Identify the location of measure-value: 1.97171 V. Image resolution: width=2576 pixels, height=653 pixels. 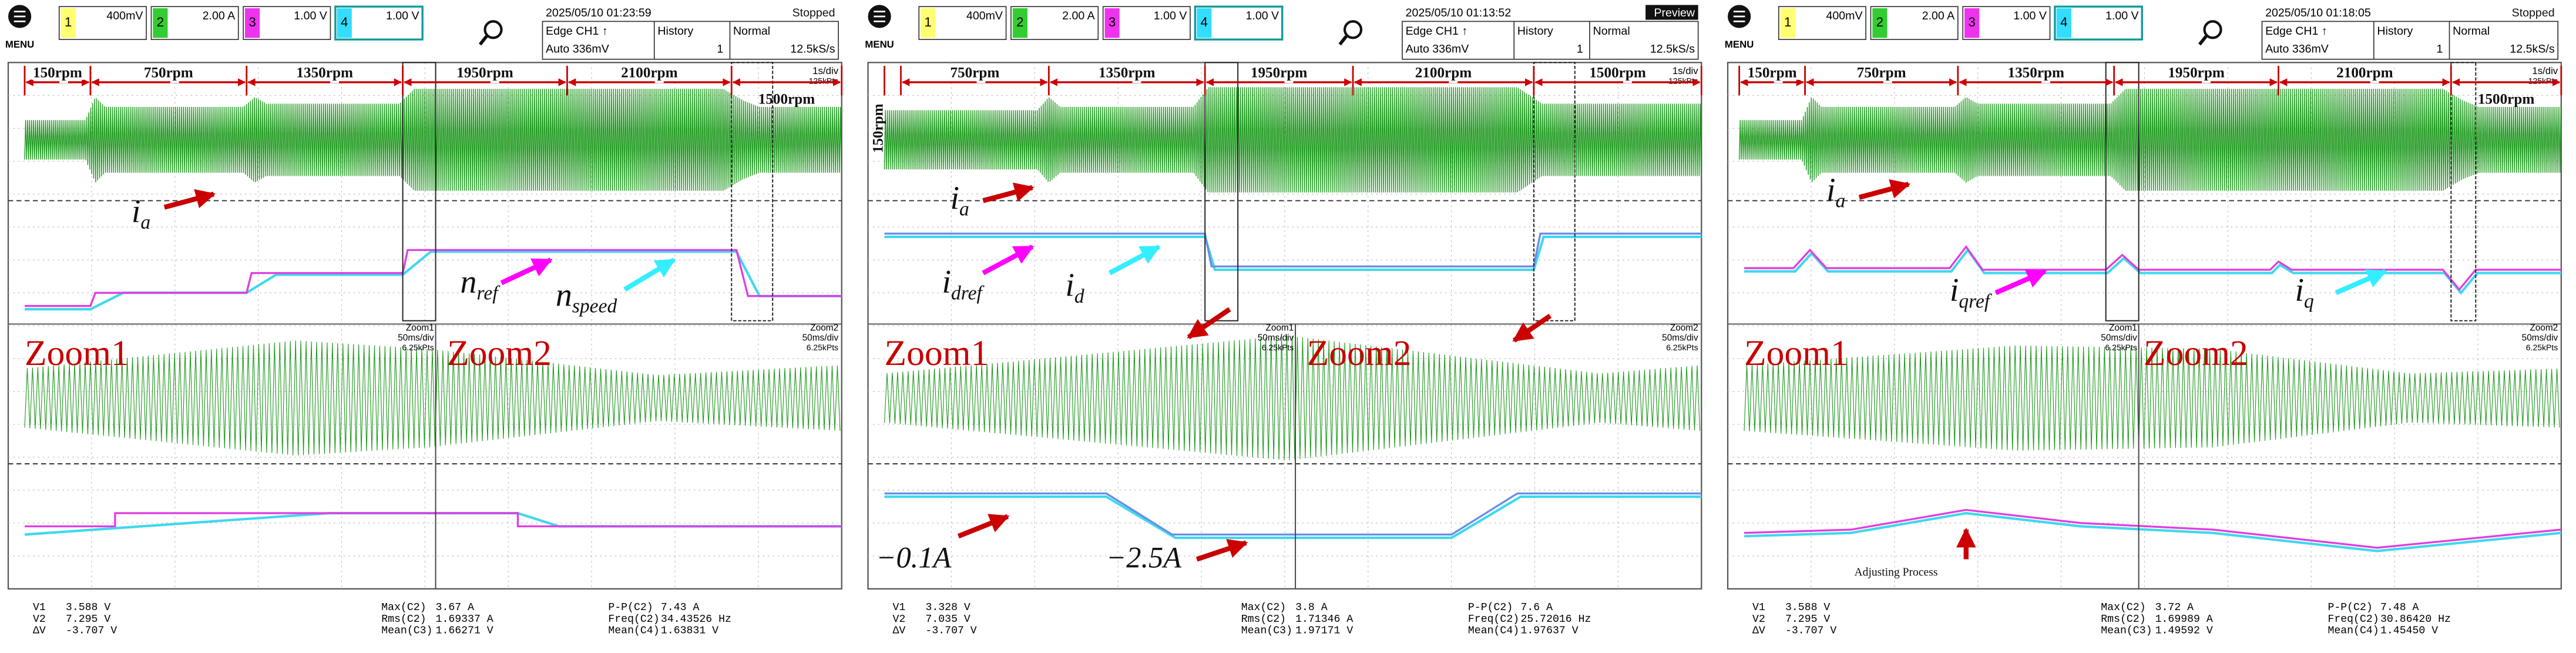
(1324, 631).